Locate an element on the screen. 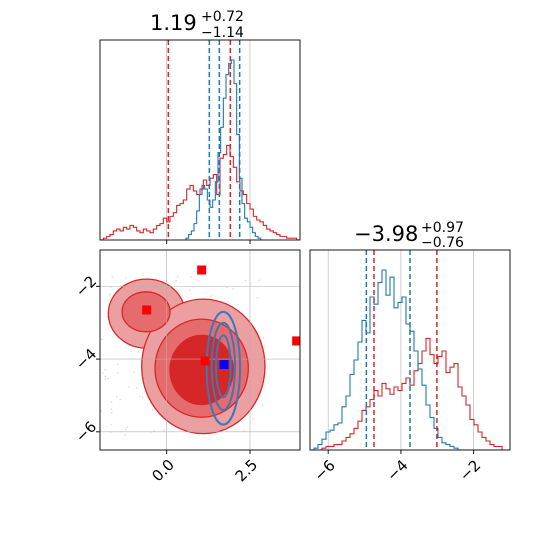 Image resolution: width=550 pixels, height=550 pixels. x-tick-label: 0.0 is located at coordinates (163, 471).